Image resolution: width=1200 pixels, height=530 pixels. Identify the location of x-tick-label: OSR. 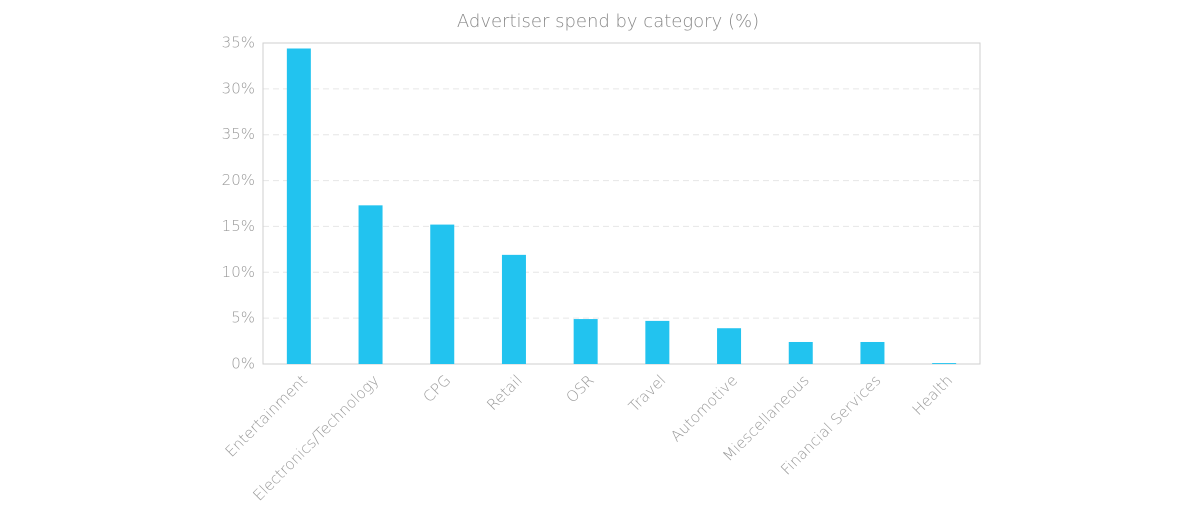
(579, 388).